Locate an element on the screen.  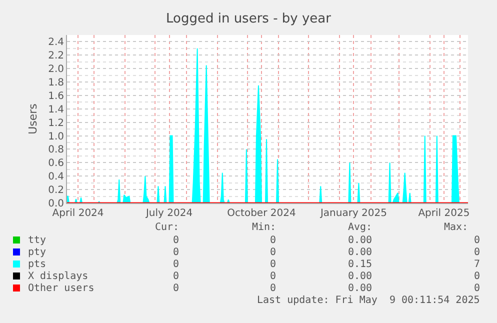
text: Max: is located at coordinates (456, 227).